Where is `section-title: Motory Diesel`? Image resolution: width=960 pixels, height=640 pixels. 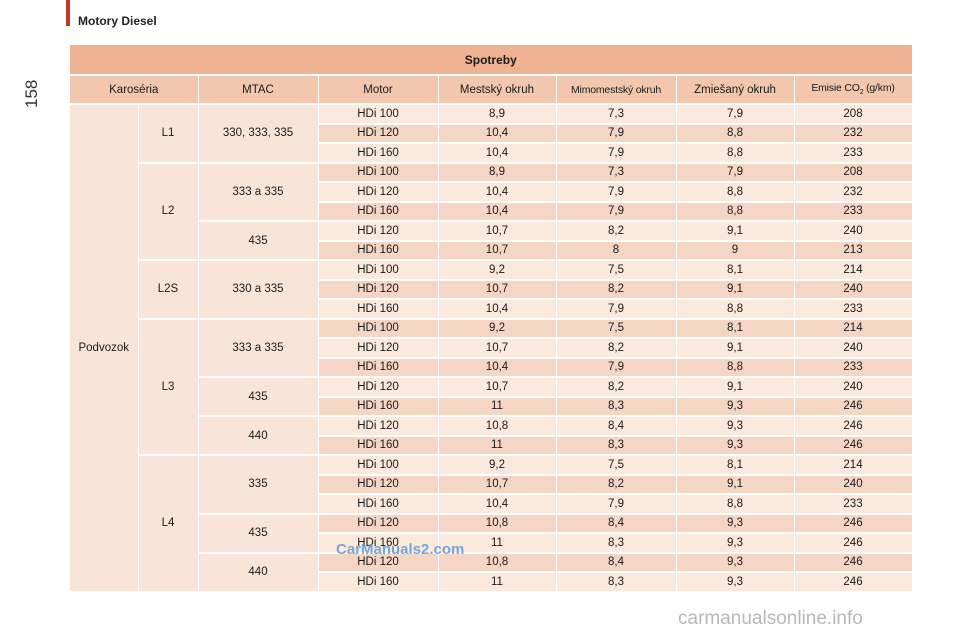
section-title: Motory Diesel is located at coordinates (117, 21).